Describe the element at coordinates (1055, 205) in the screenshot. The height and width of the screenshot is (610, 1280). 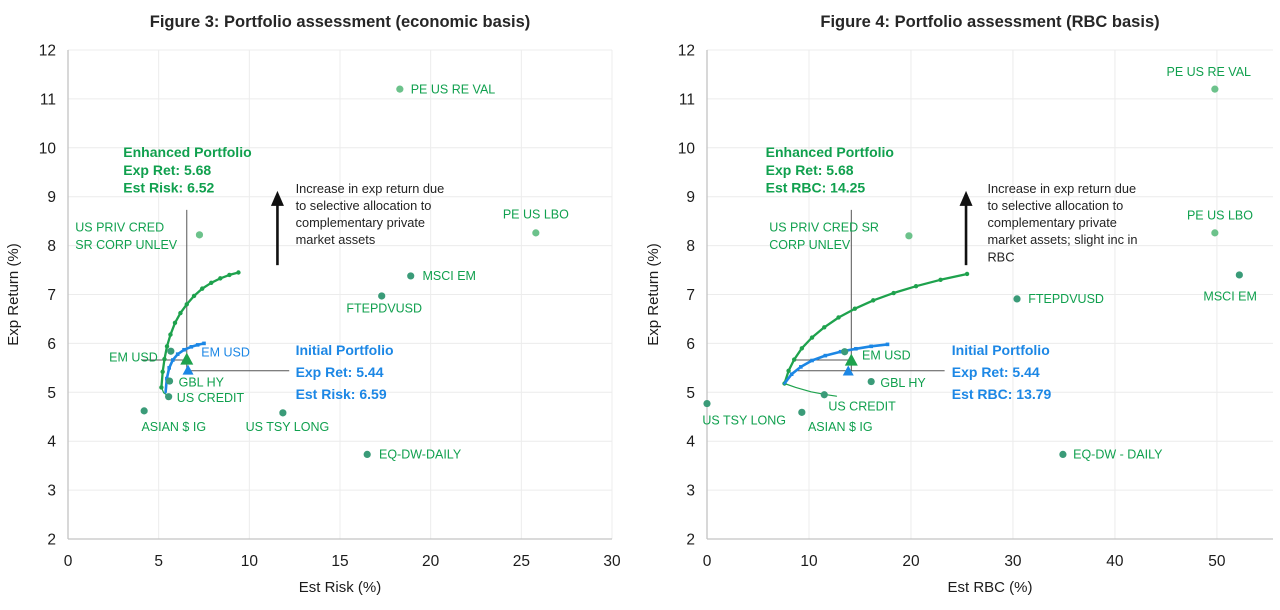
I see `annotation-text-line-2: to selective allocation to` at that location.